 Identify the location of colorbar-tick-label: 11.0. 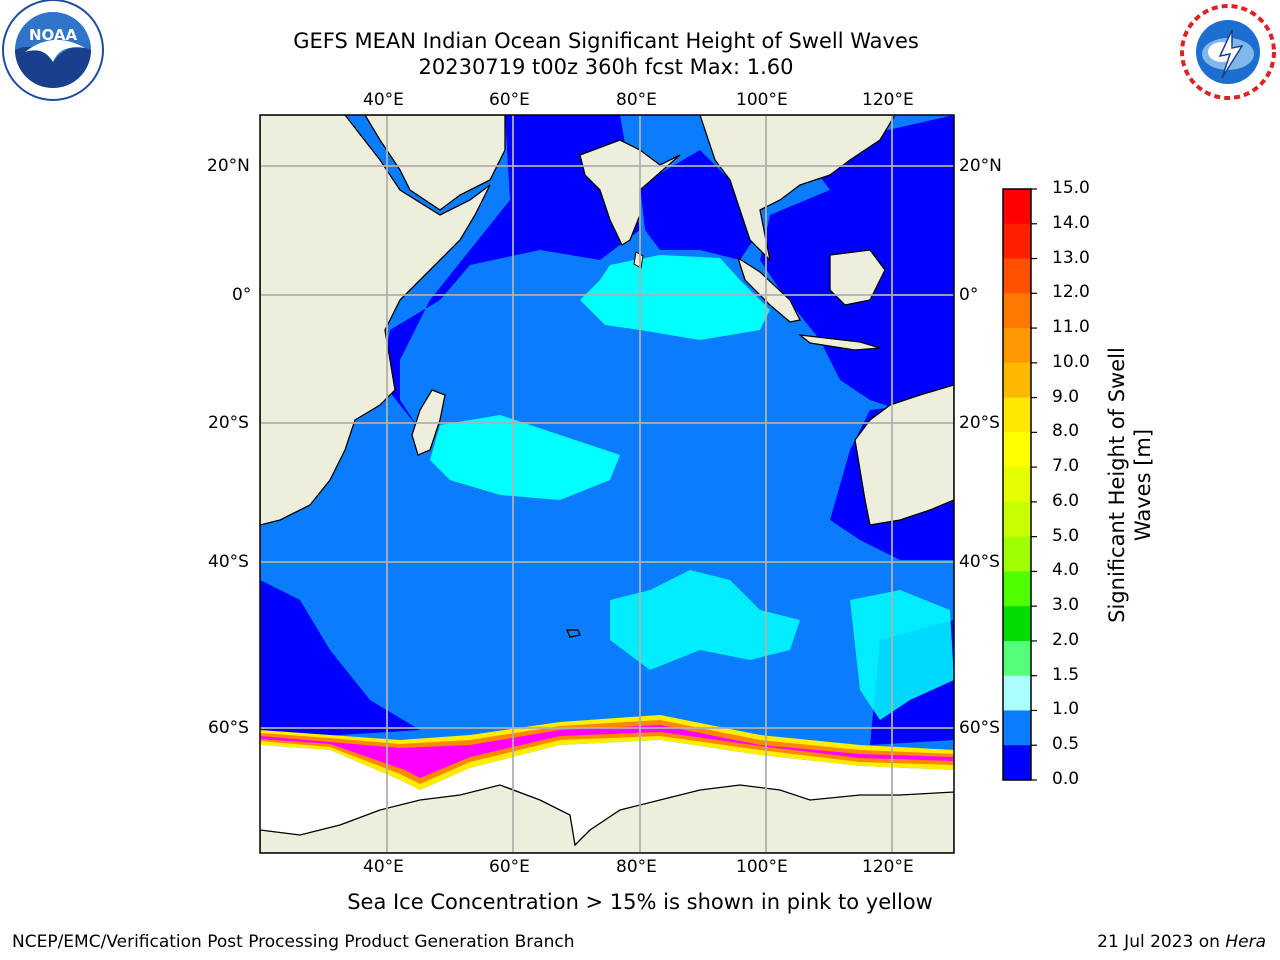
(1071, 327).